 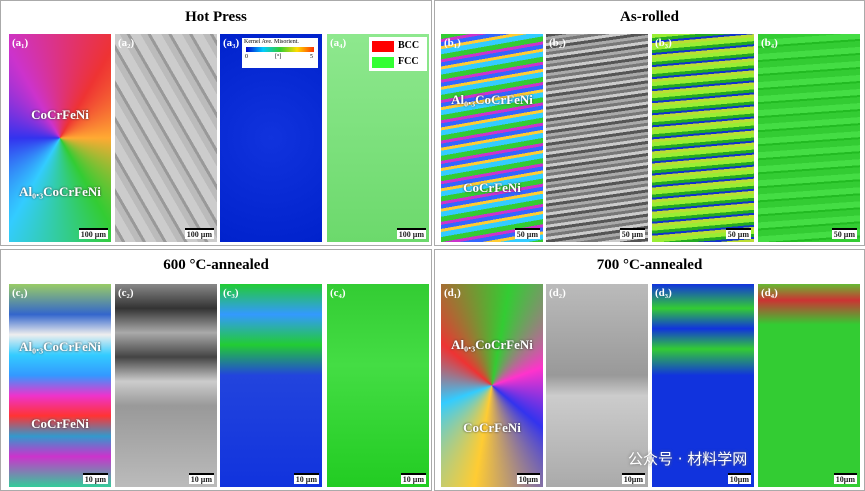 I want to click on legend-unit: [°], so click(x=278, y=57).